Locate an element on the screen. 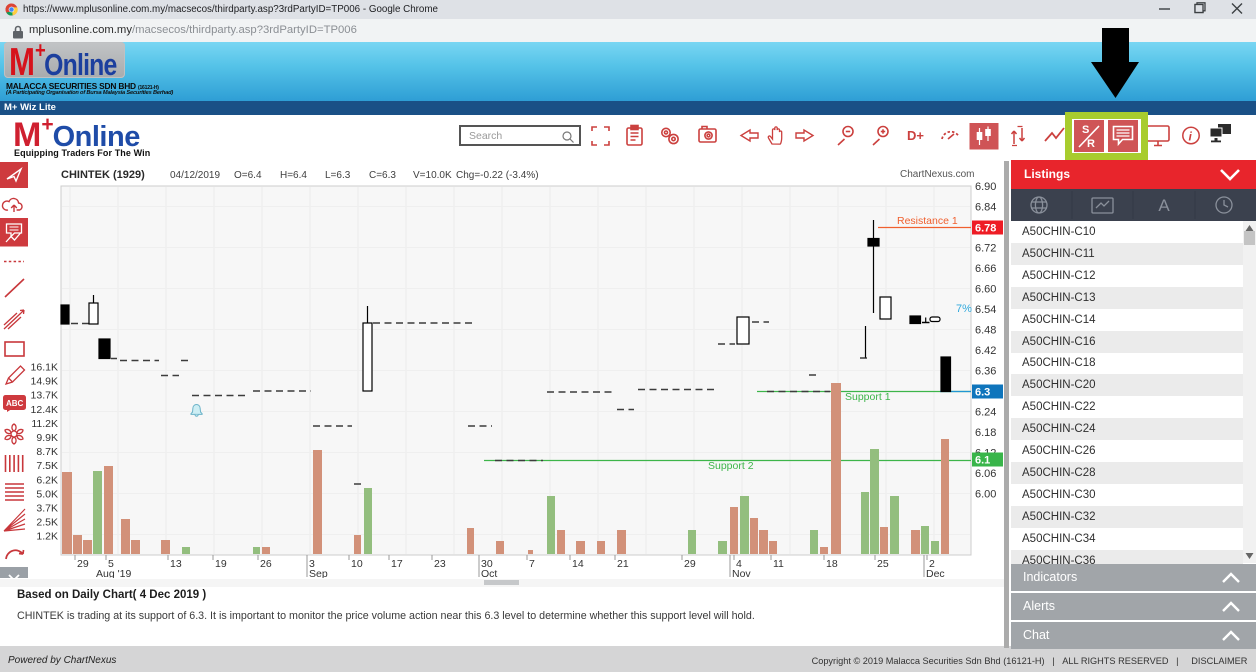 The width and height of the screenshot is (1256, 672). svg-text: Oct is located at coordinates (489, 574).